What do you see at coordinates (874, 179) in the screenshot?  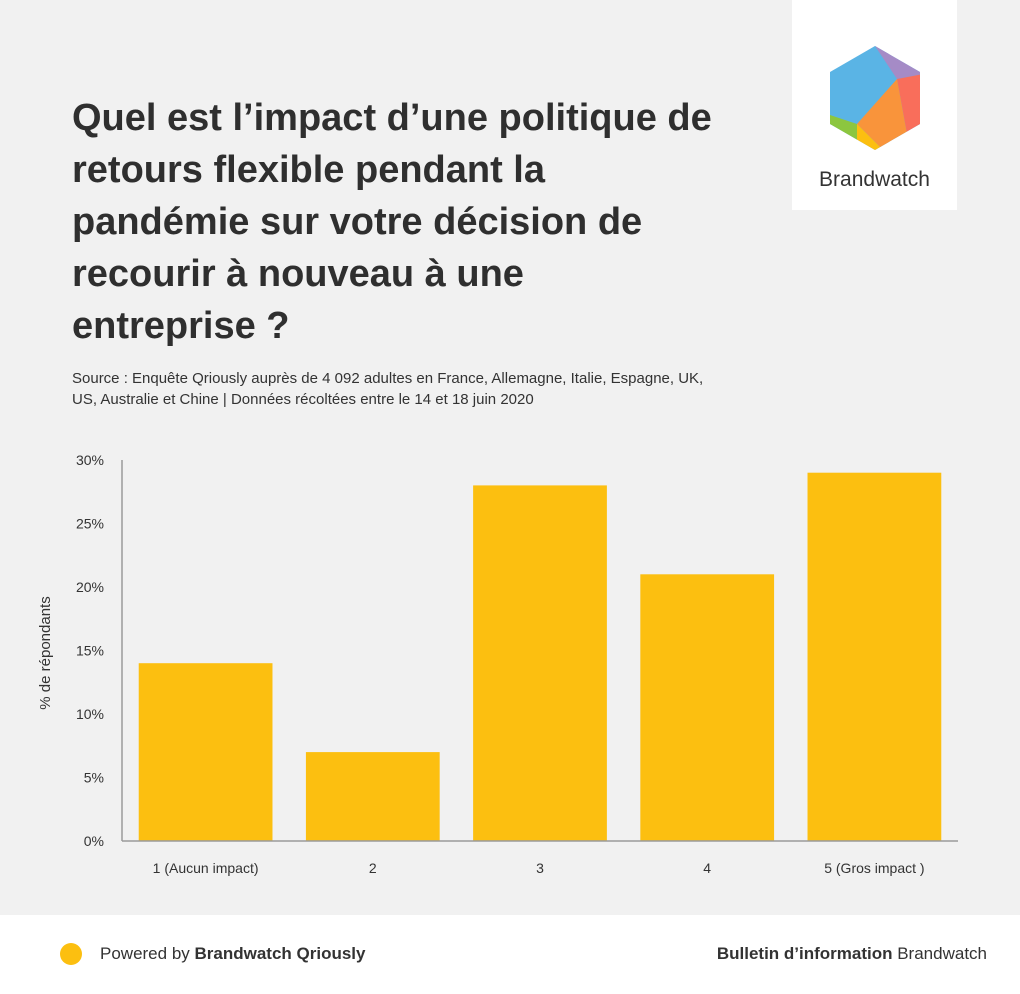 I see `brand-name: Brandwatch` at bounding box center [874, 179].